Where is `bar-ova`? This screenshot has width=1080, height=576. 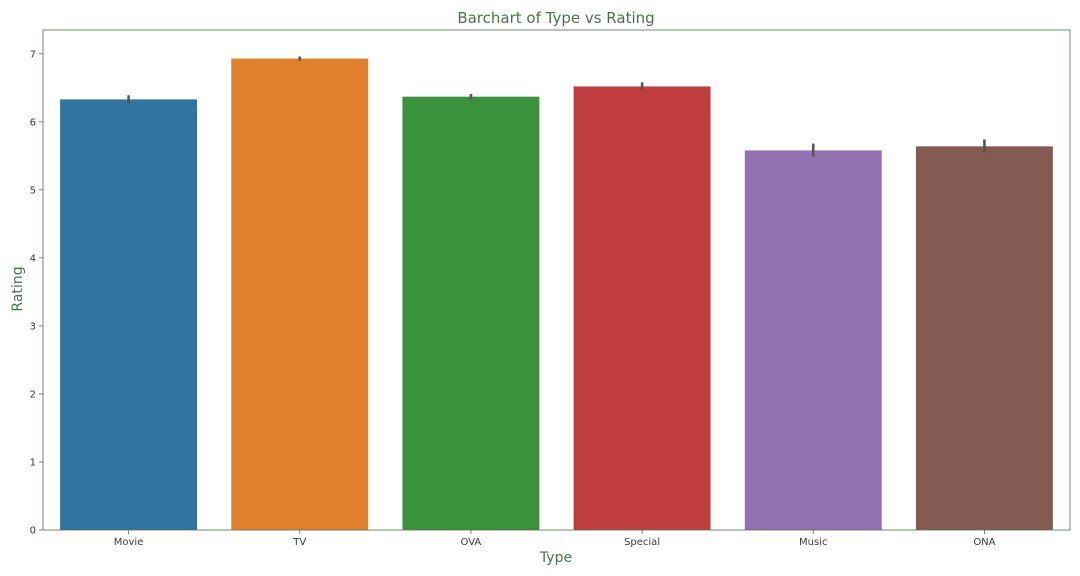 bar-ova is located at coordinates (471, 313).